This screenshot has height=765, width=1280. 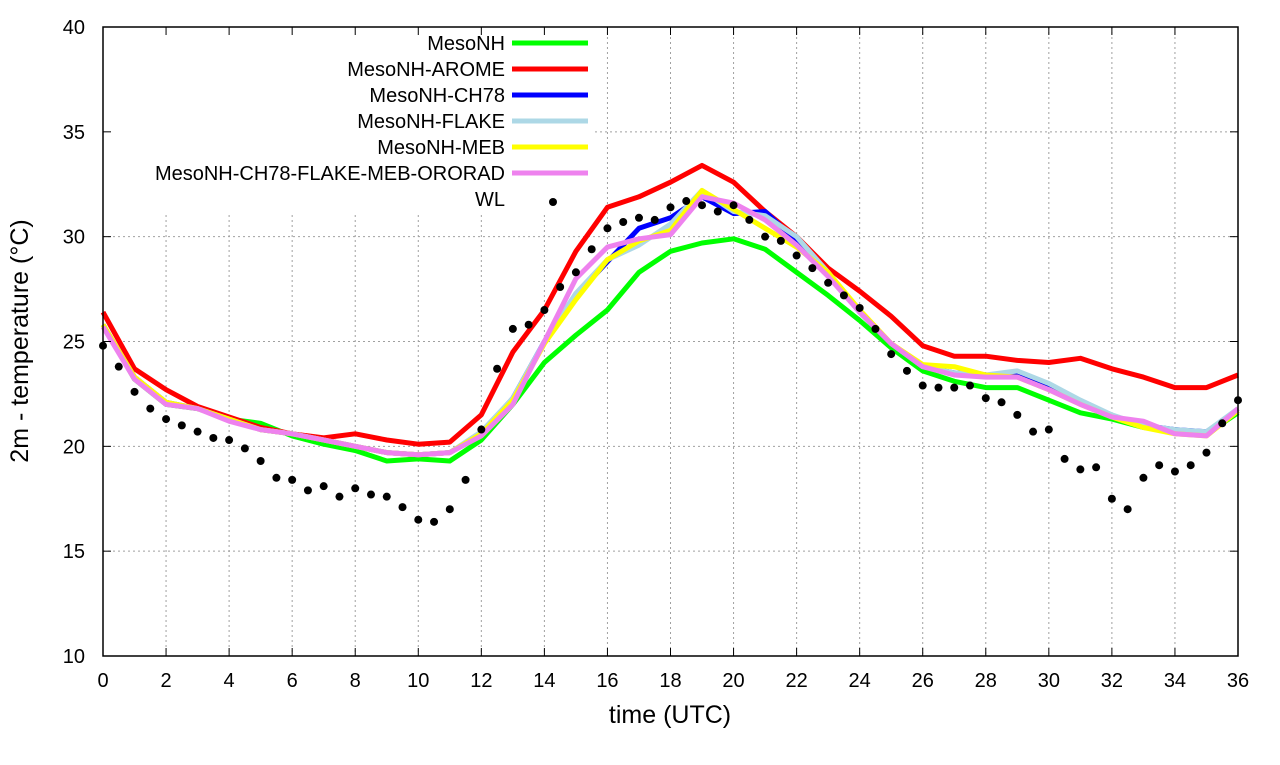 I want to click on y-tick-label: 15, so click(x=74, y=552).